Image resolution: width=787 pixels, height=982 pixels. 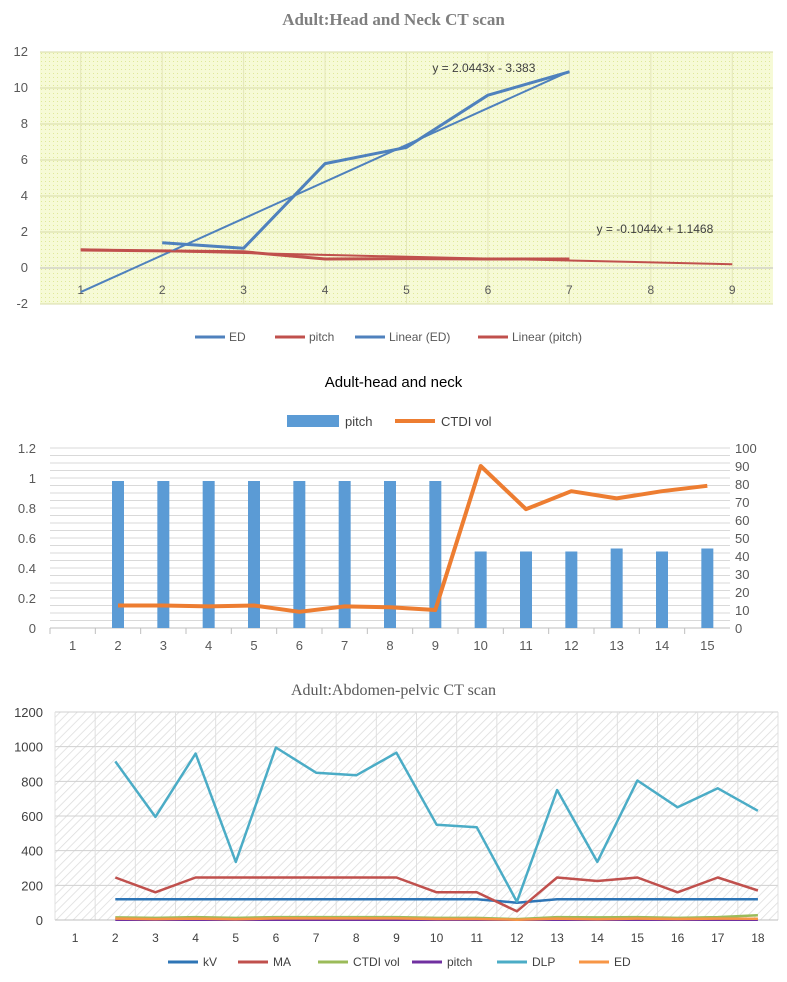 I want to click on x-tick-label: 16, so click(x=678, y=938).